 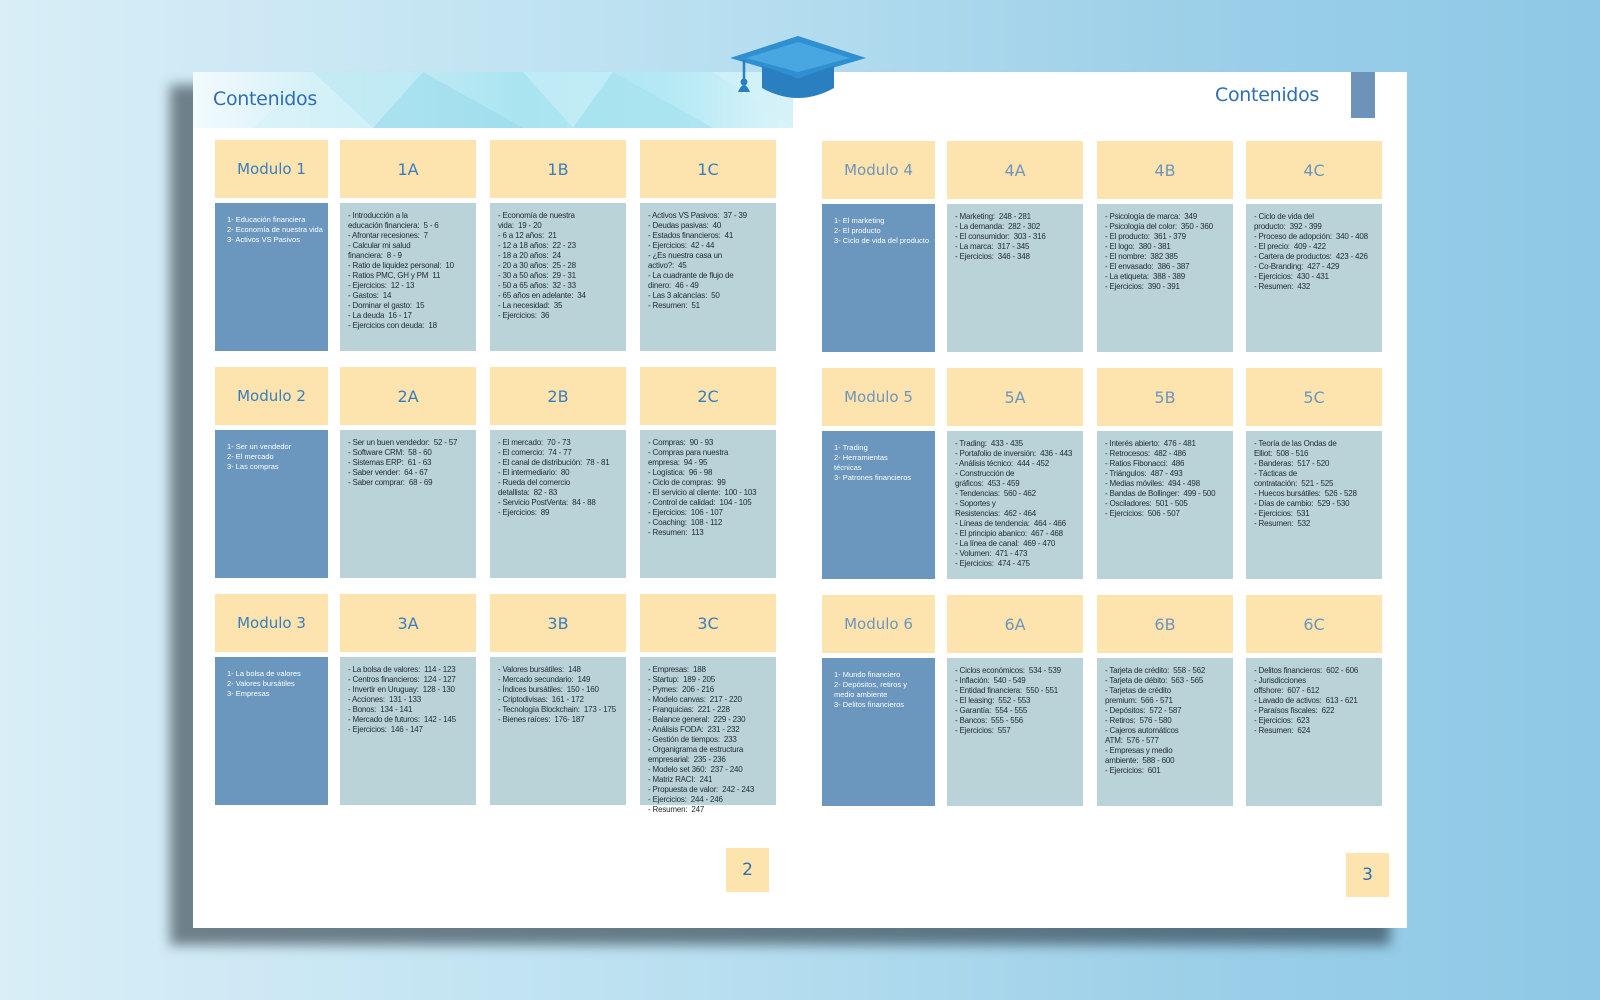 I want to click on contents-item: - Bonos: 134 - 141, so click(x=380, y=709).